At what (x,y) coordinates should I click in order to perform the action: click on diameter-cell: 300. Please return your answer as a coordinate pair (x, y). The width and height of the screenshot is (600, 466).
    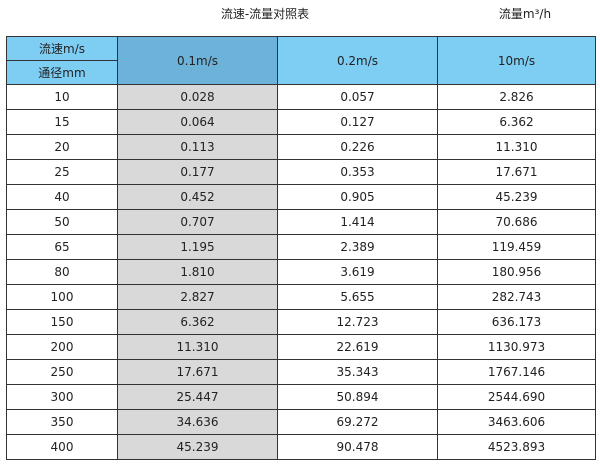
    Looking at the image, I should click on (62, 397).